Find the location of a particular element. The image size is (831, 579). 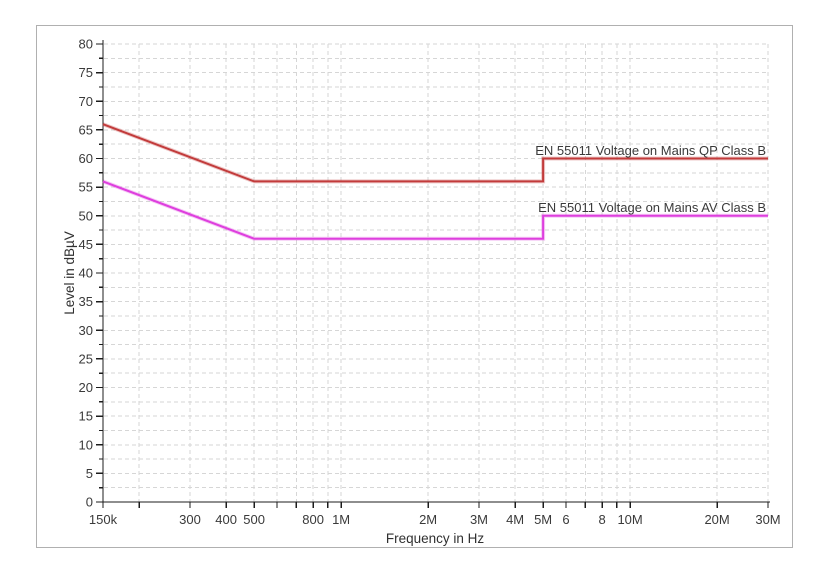

y-tick-label: 80 is located at coordinates (86, 44).